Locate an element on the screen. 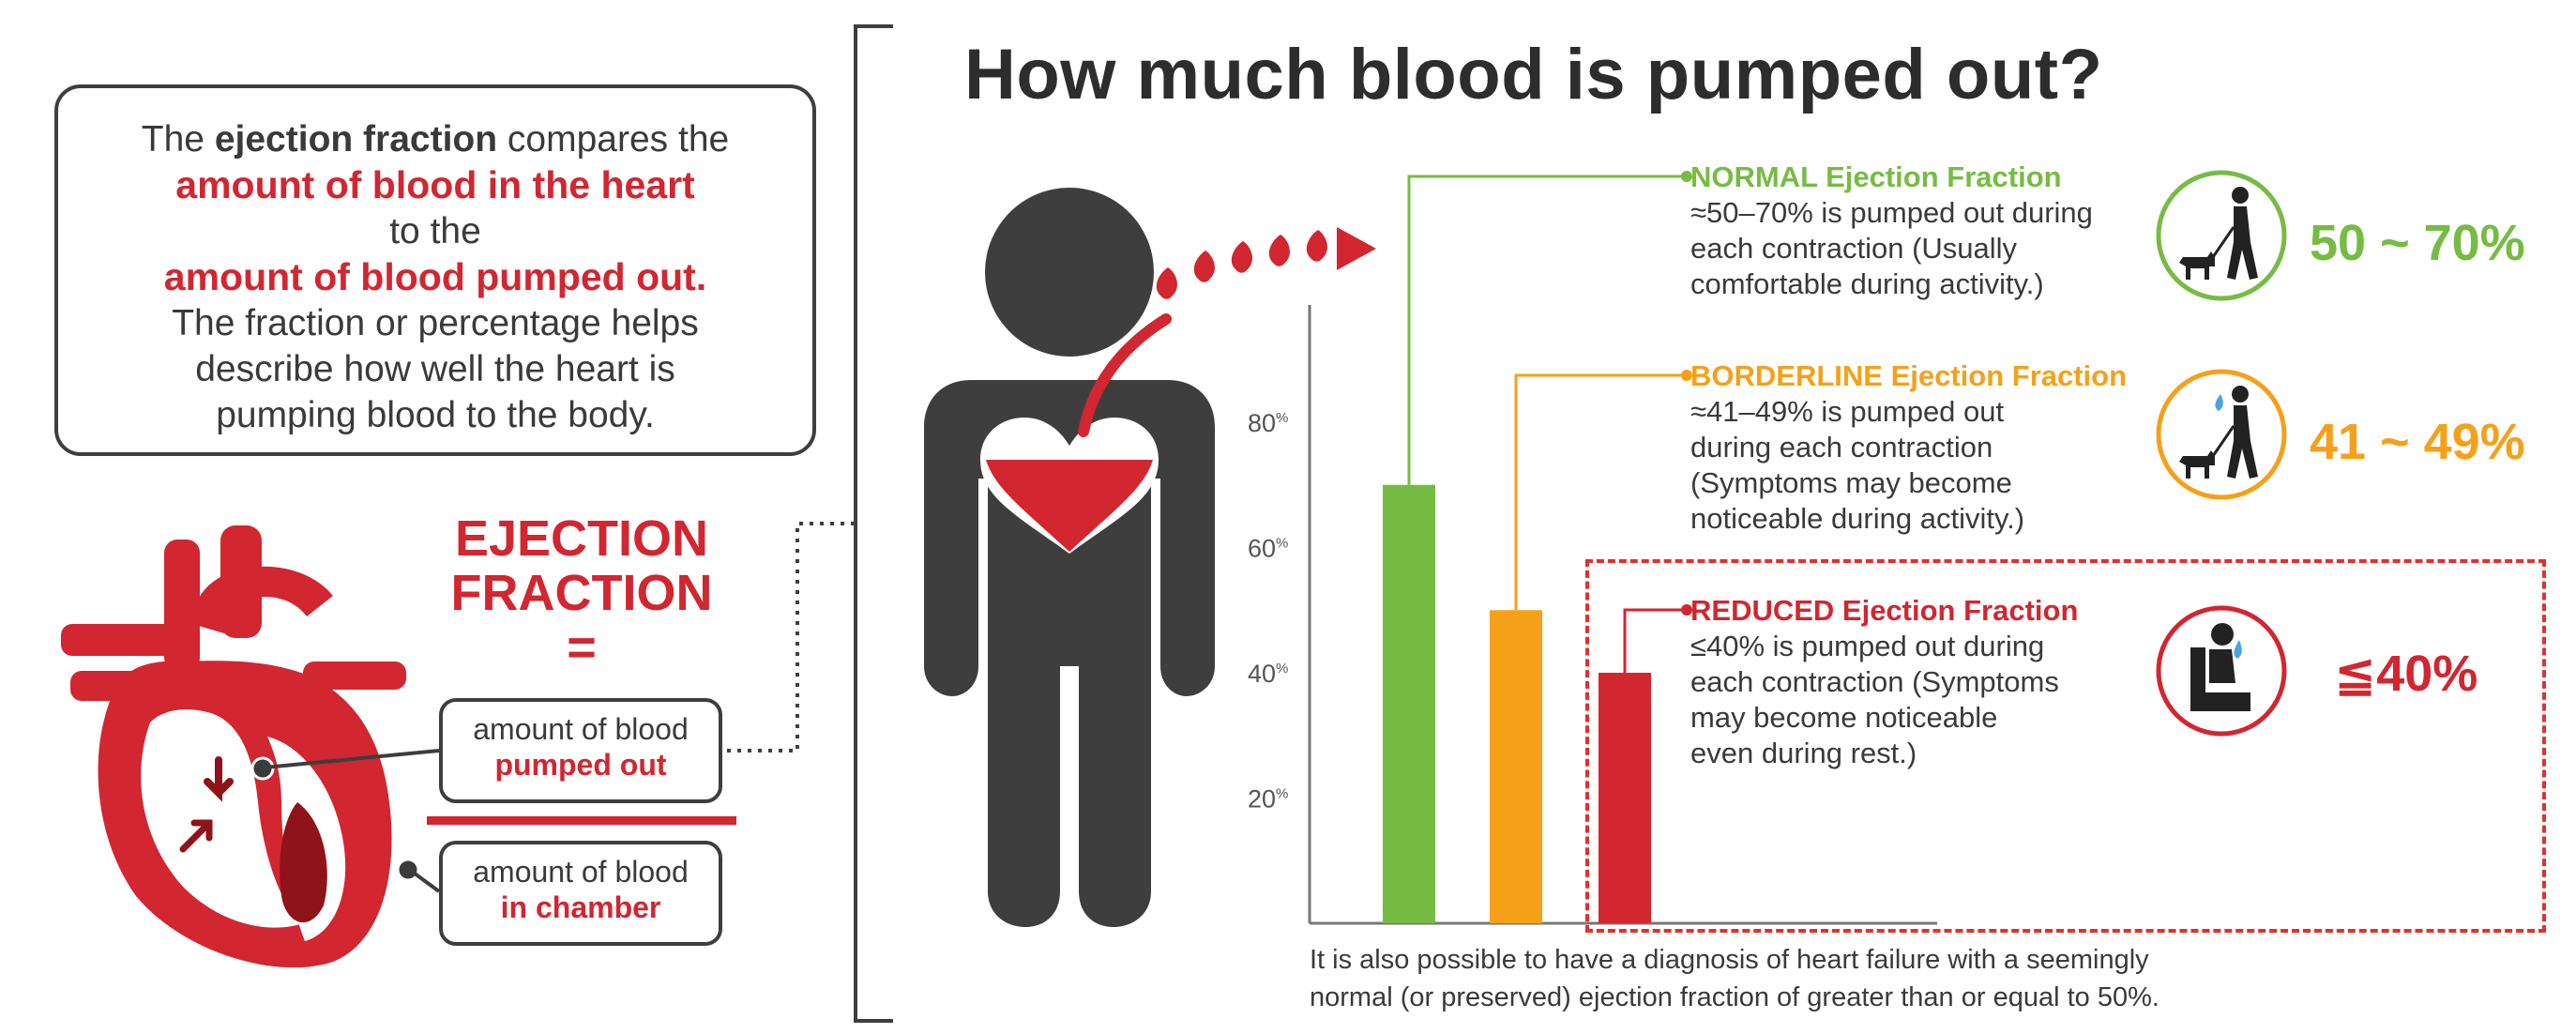  definition-line-3: to the is located at coordinates (435, 231).